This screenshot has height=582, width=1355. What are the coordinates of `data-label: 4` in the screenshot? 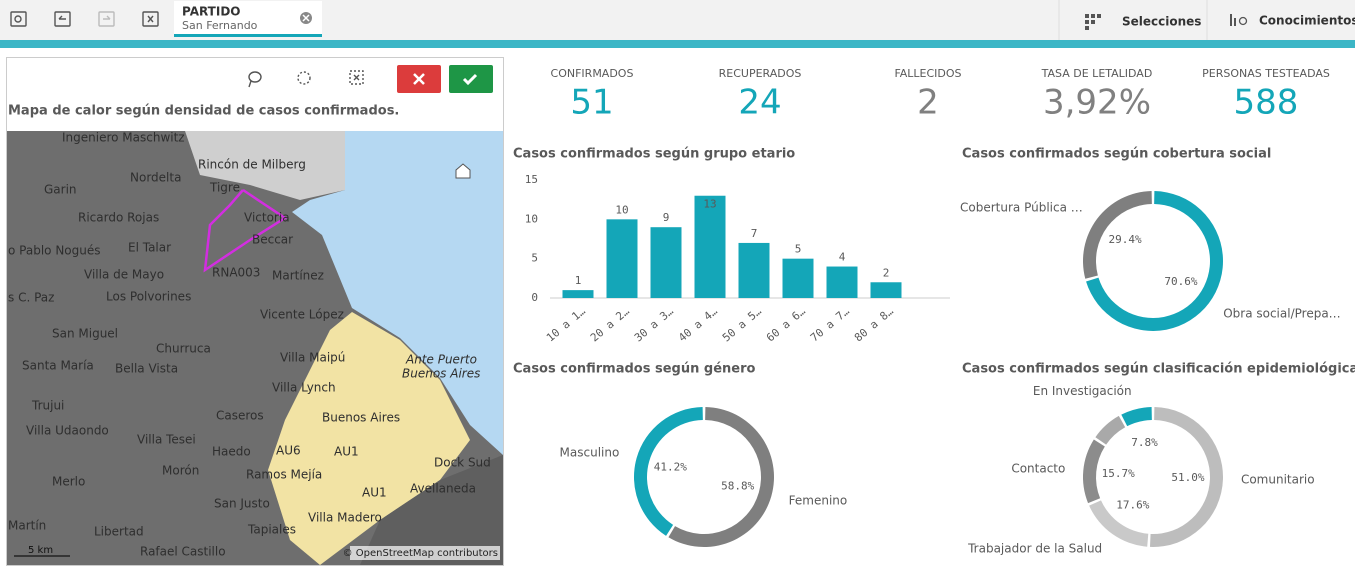 It's located at (842, 257).